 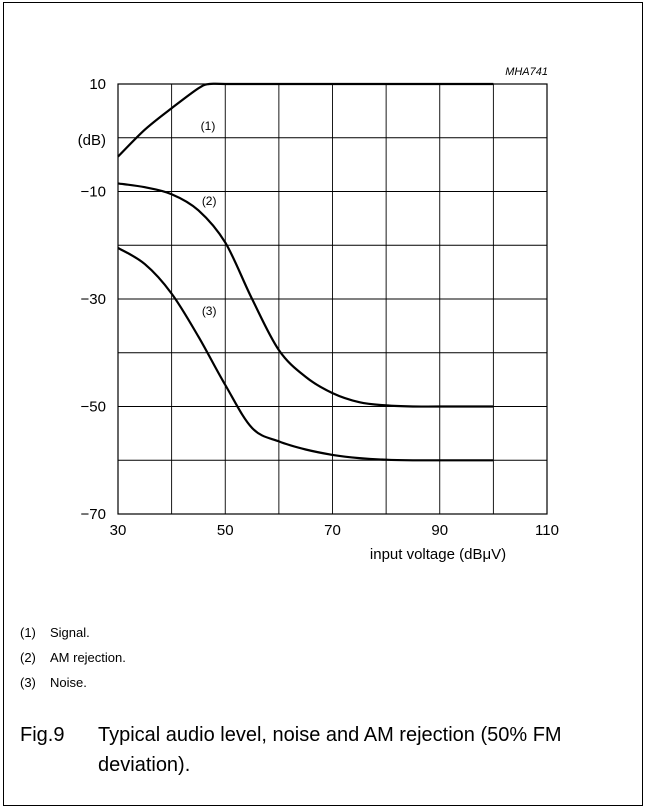 I want to click on x-tick-label: 50, so click(x=225, y=530).